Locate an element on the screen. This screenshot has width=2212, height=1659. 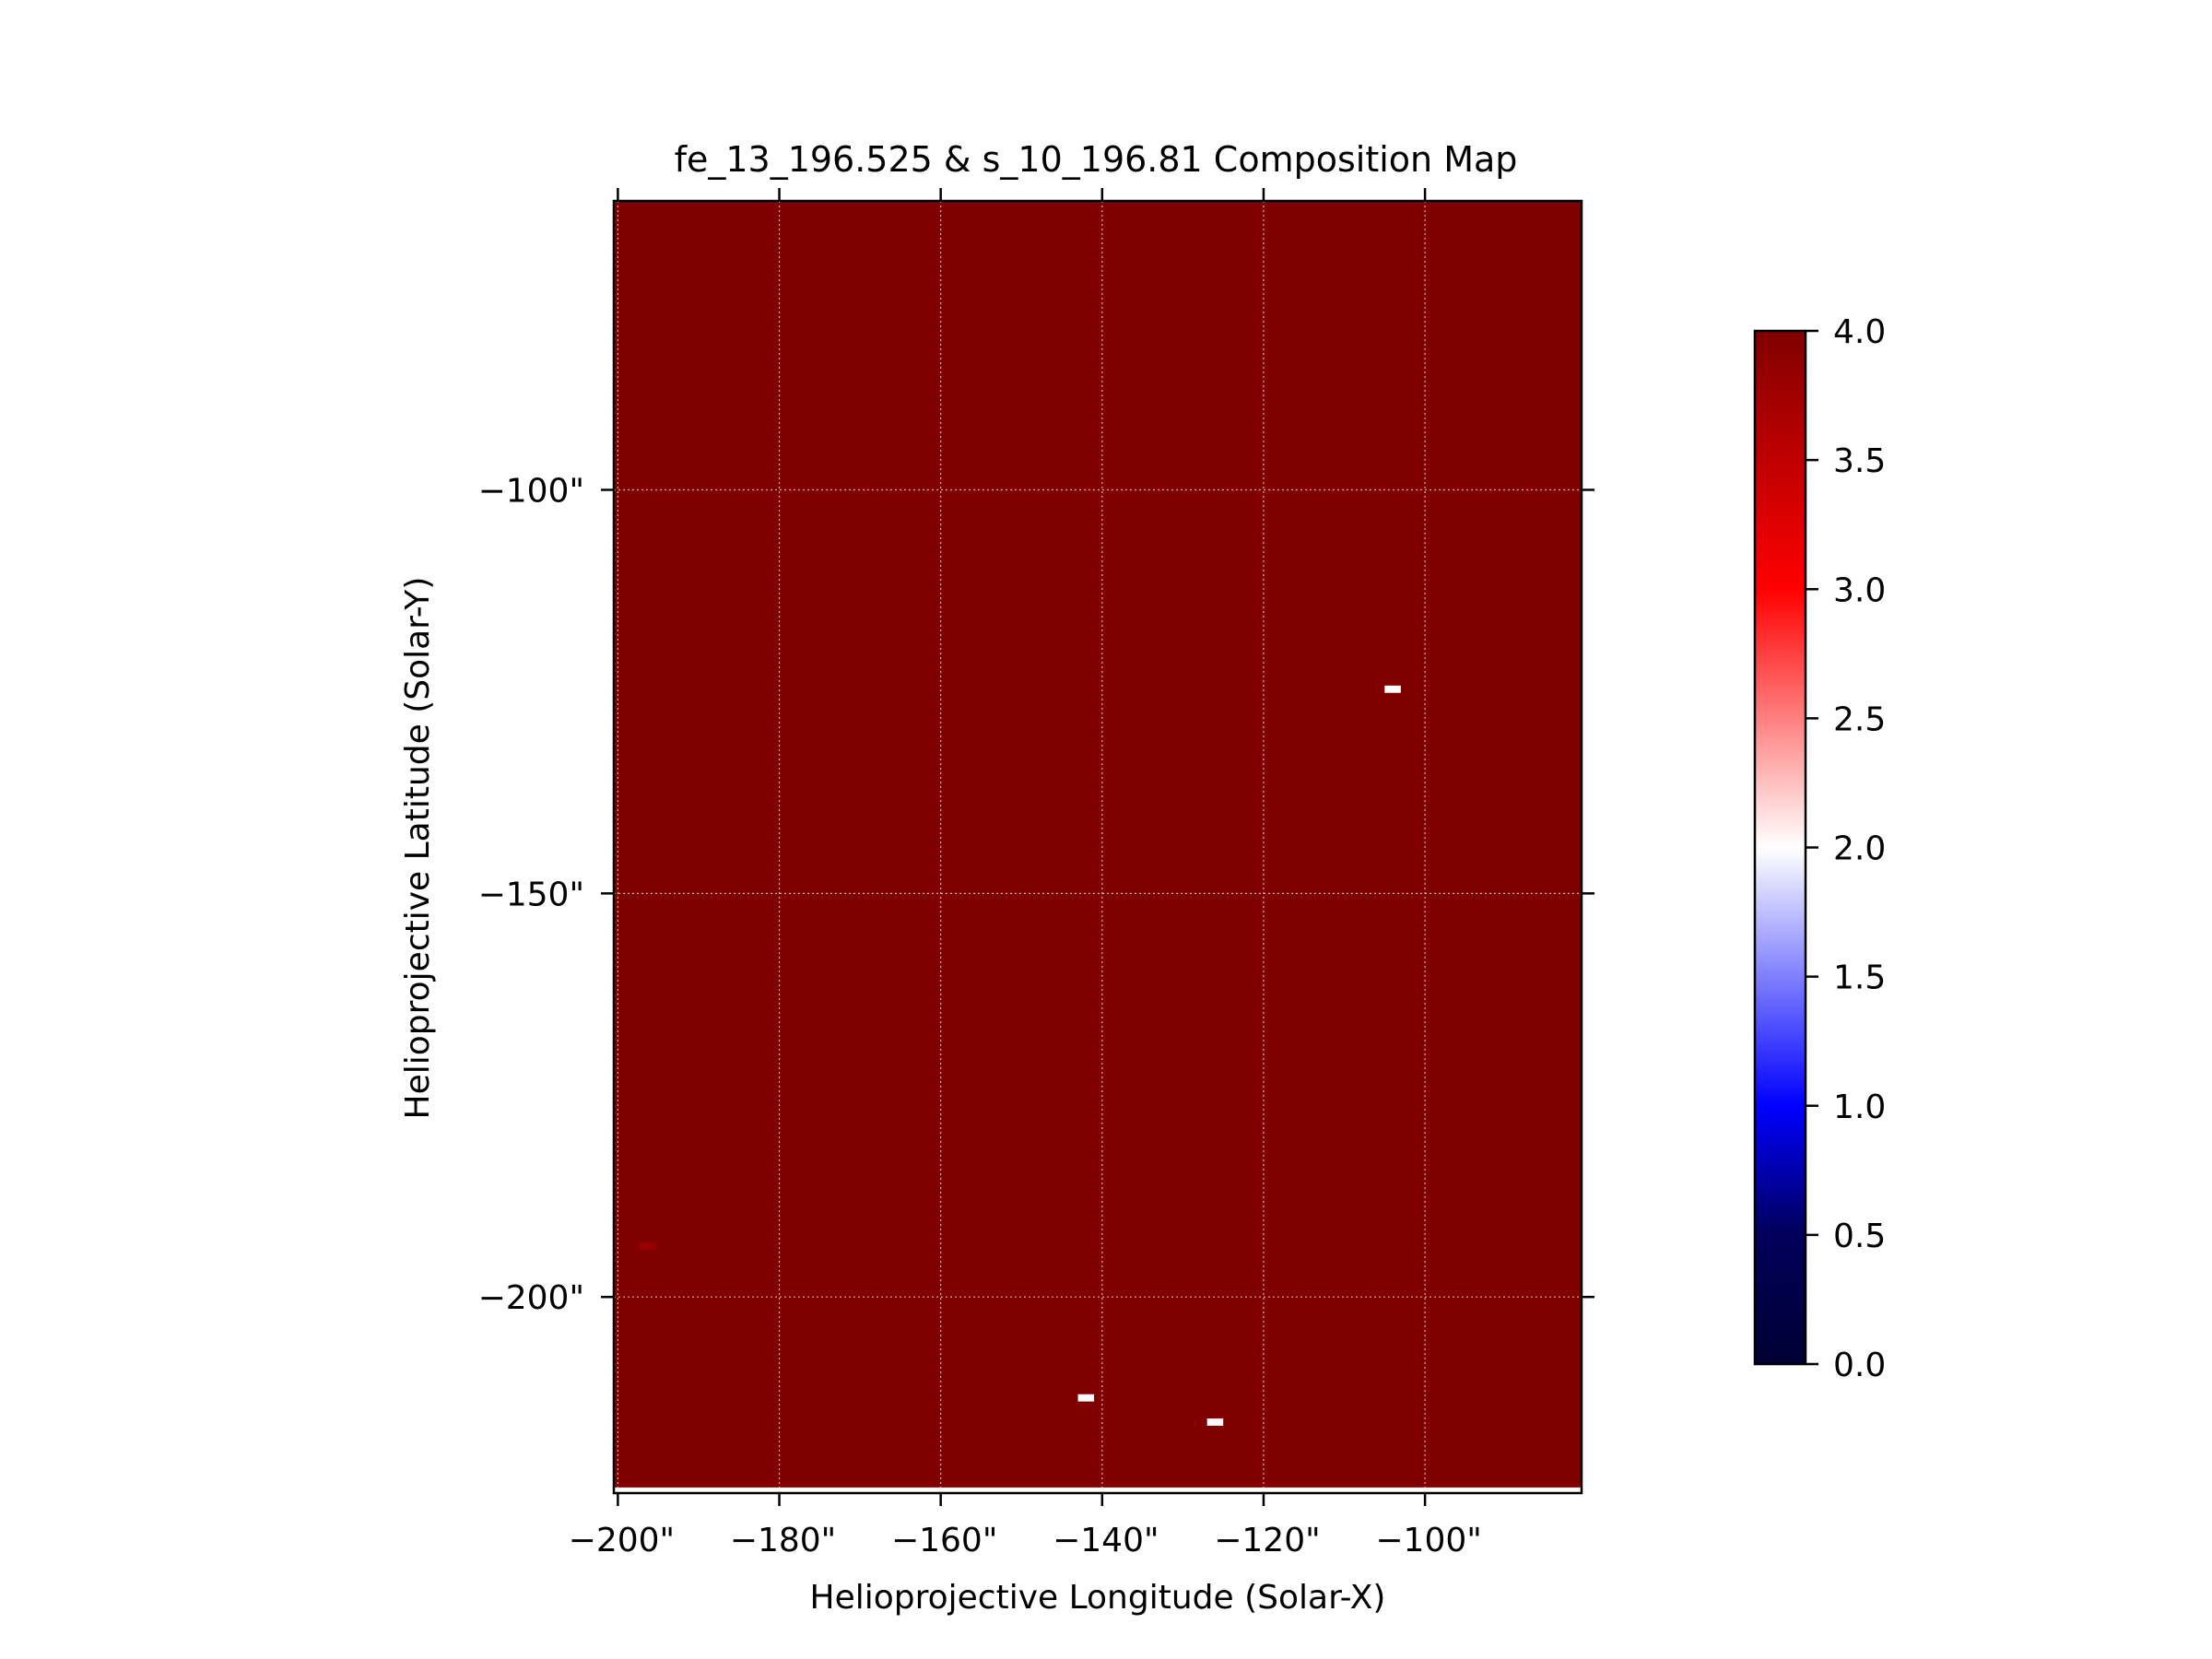
x-tick-label-2: −160" is located at coordinates (944, 1540).